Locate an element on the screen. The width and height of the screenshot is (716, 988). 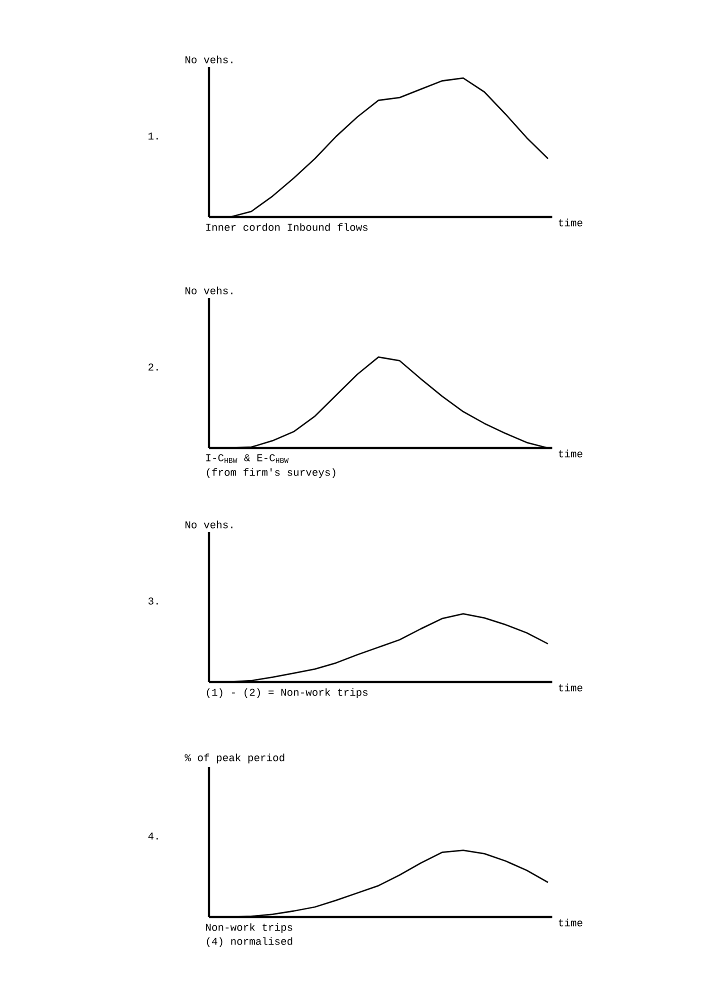
text: Inner cordon Inbound flows is located at coordinates (287, 227).